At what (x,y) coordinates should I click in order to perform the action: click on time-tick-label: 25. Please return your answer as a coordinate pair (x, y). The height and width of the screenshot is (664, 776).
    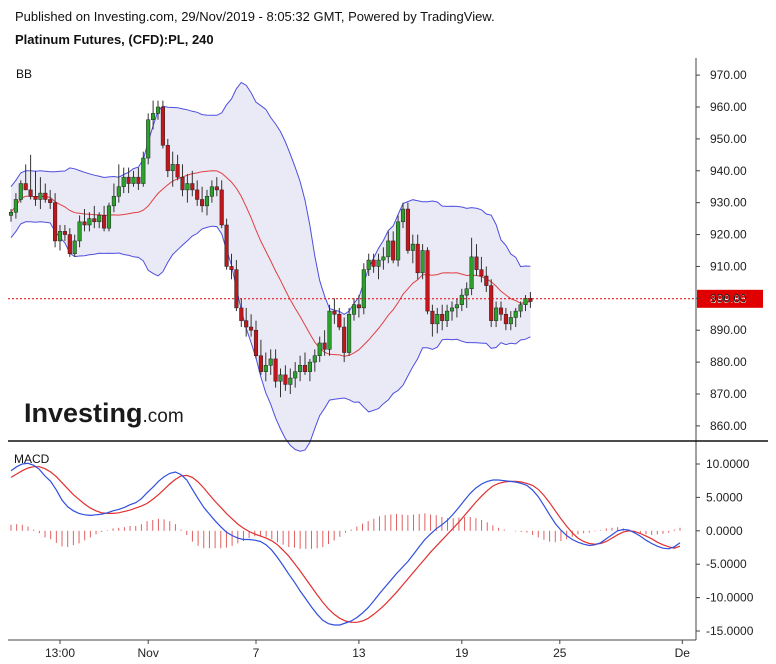
    Looking at the image, I should click on (560, 653).